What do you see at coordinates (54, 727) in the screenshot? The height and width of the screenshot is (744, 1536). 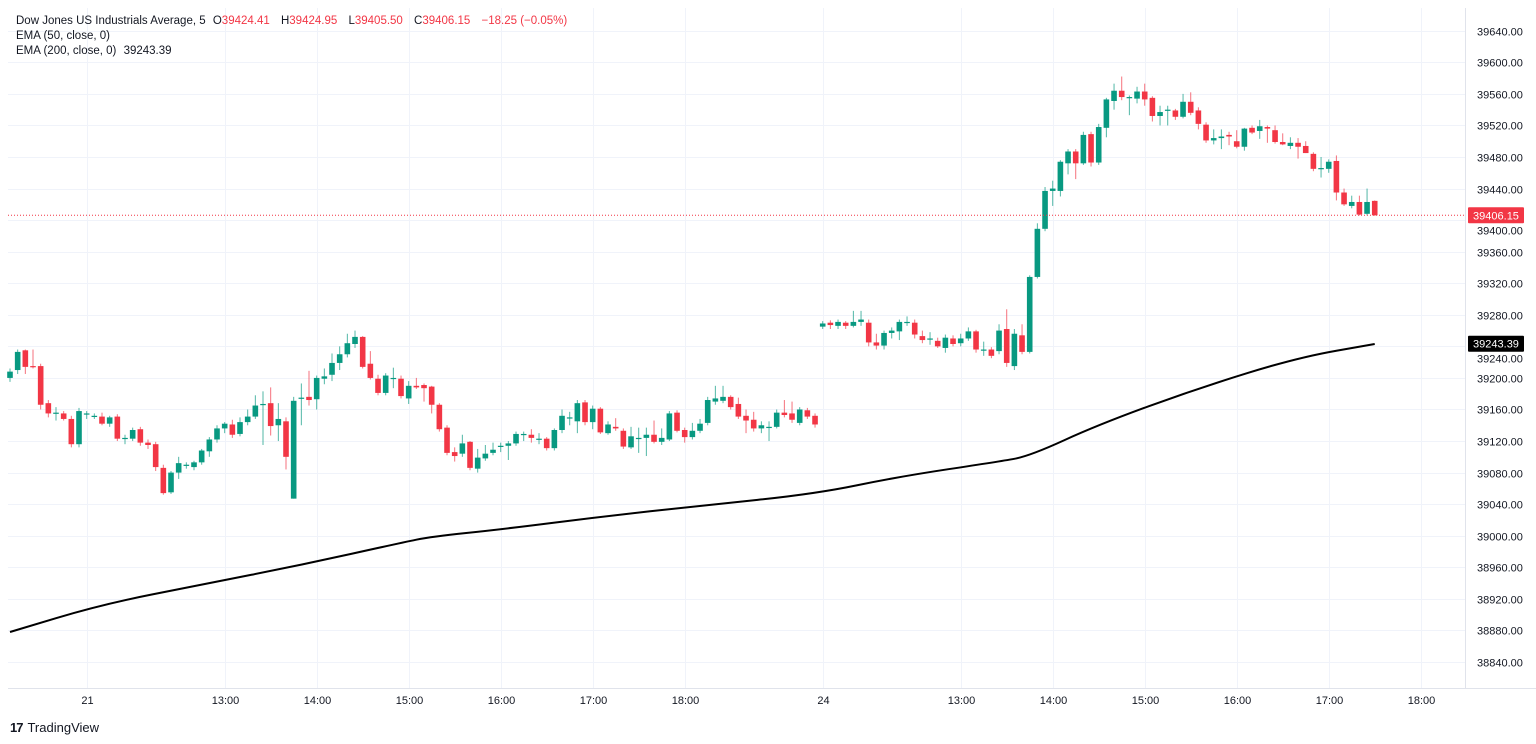 I see `tradingview-logo: 17 TradingView` at bounding box center [54, 727].